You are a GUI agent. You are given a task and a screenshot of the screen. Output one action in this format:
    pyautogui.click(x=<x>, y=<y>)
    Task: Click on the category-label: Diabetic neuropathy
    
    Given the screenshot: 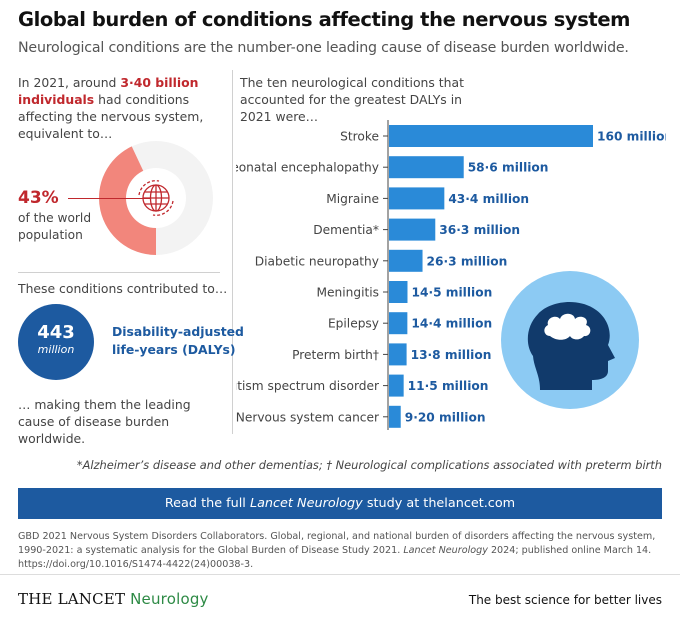 What is the action you would take?
    pyautogui.click(x=317, y=261)
    